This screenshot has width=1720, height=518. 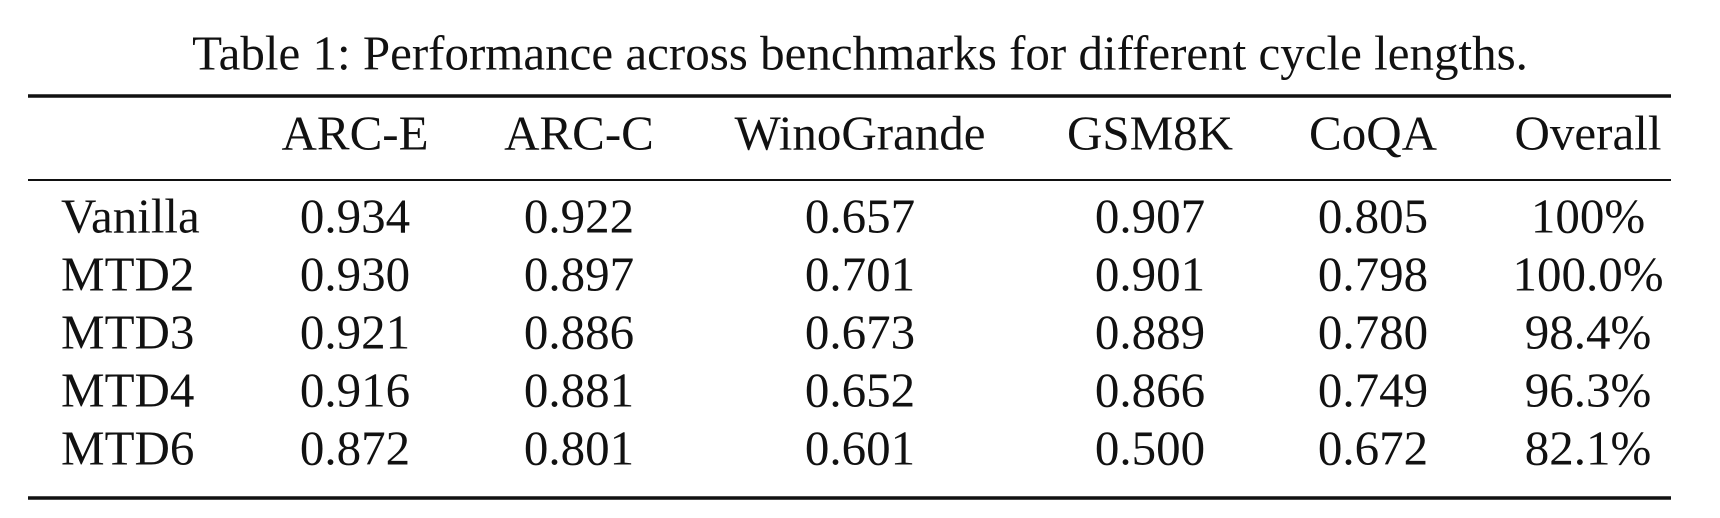 What do you see at coordinates (1150, 273) in the screenshot?
I see `table-cell: 0.901` at bounding box center [1150, 273].